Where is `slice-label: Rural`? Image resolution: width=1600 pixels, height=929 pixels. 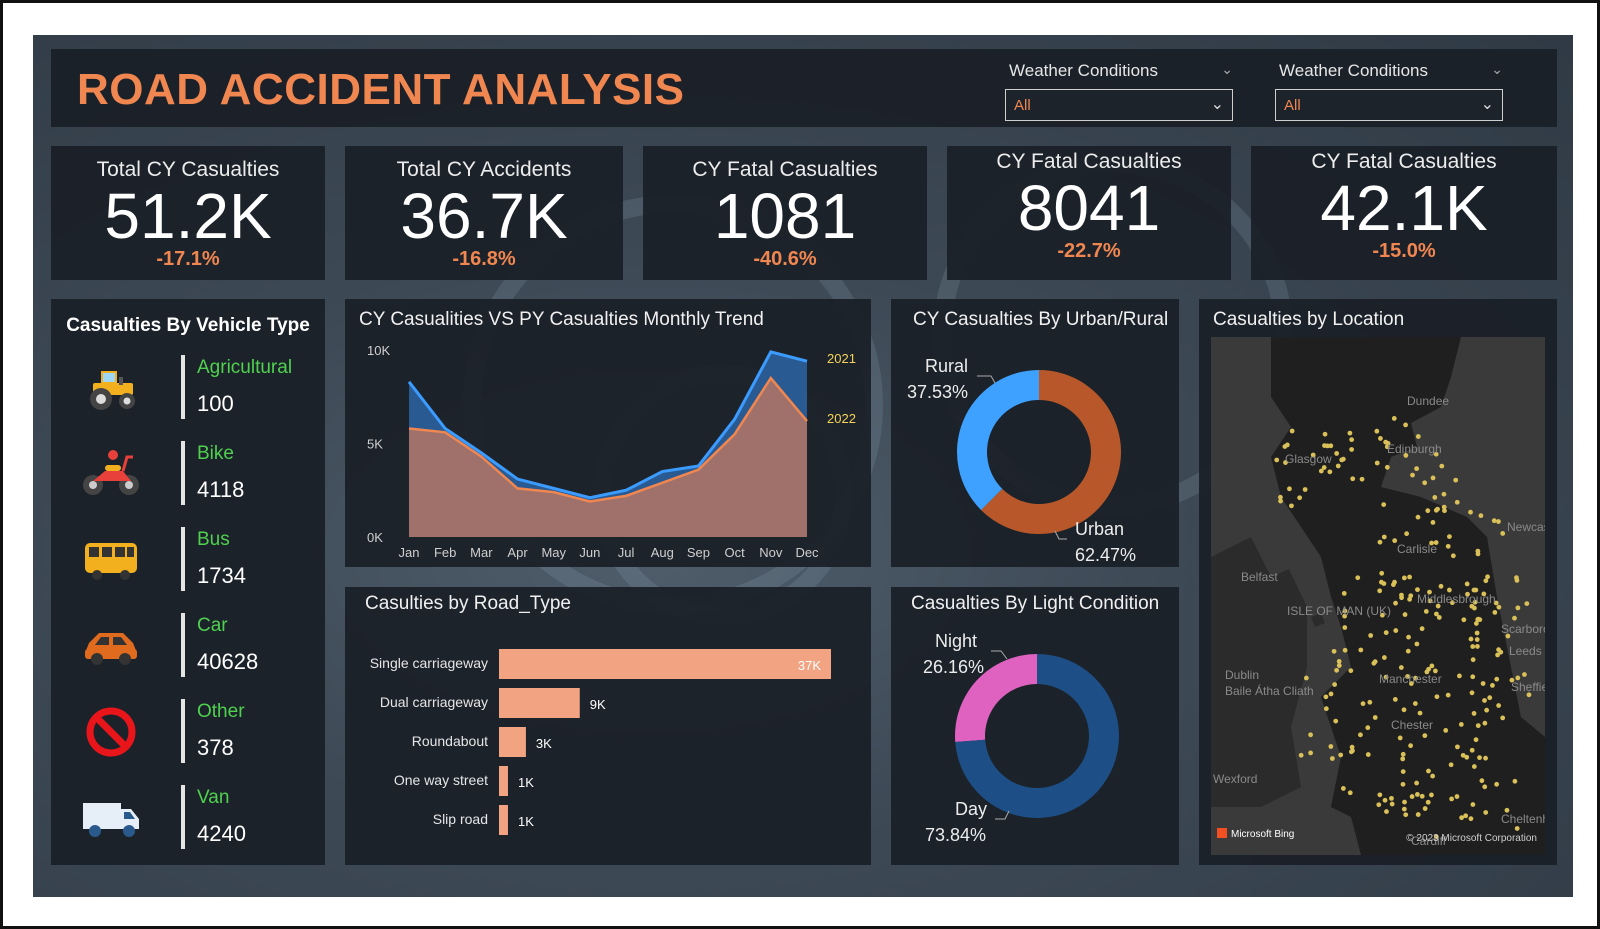 slice-label: Rural is located at coordinates (946, 366).